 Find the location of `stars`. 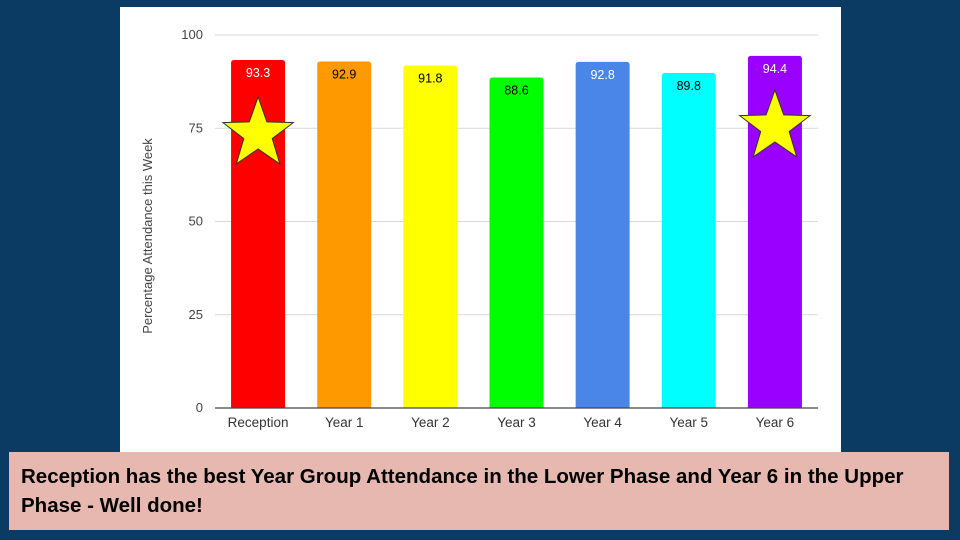

stars is located at coordinates (516, 127).